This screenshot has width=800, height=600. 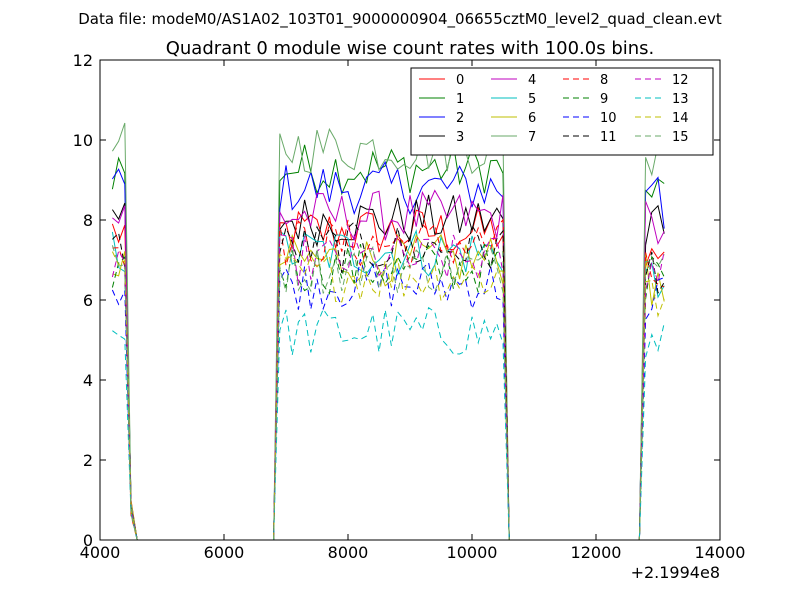 What do you see at coordinates (460, 99) in the screenshot?
I see `legend-label-1: 1` at bounding box center [460, 99].